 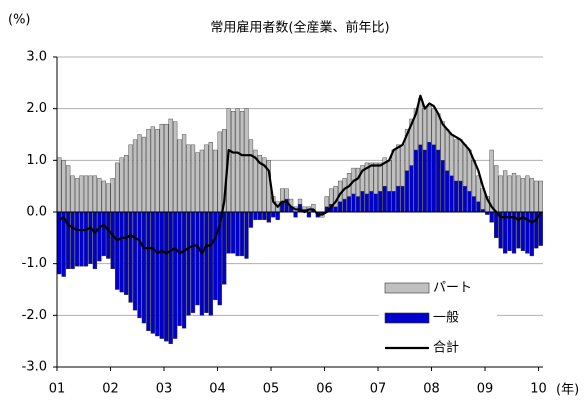 I want to click on y-tick-label: 0.0, so click(x=36, y=212).